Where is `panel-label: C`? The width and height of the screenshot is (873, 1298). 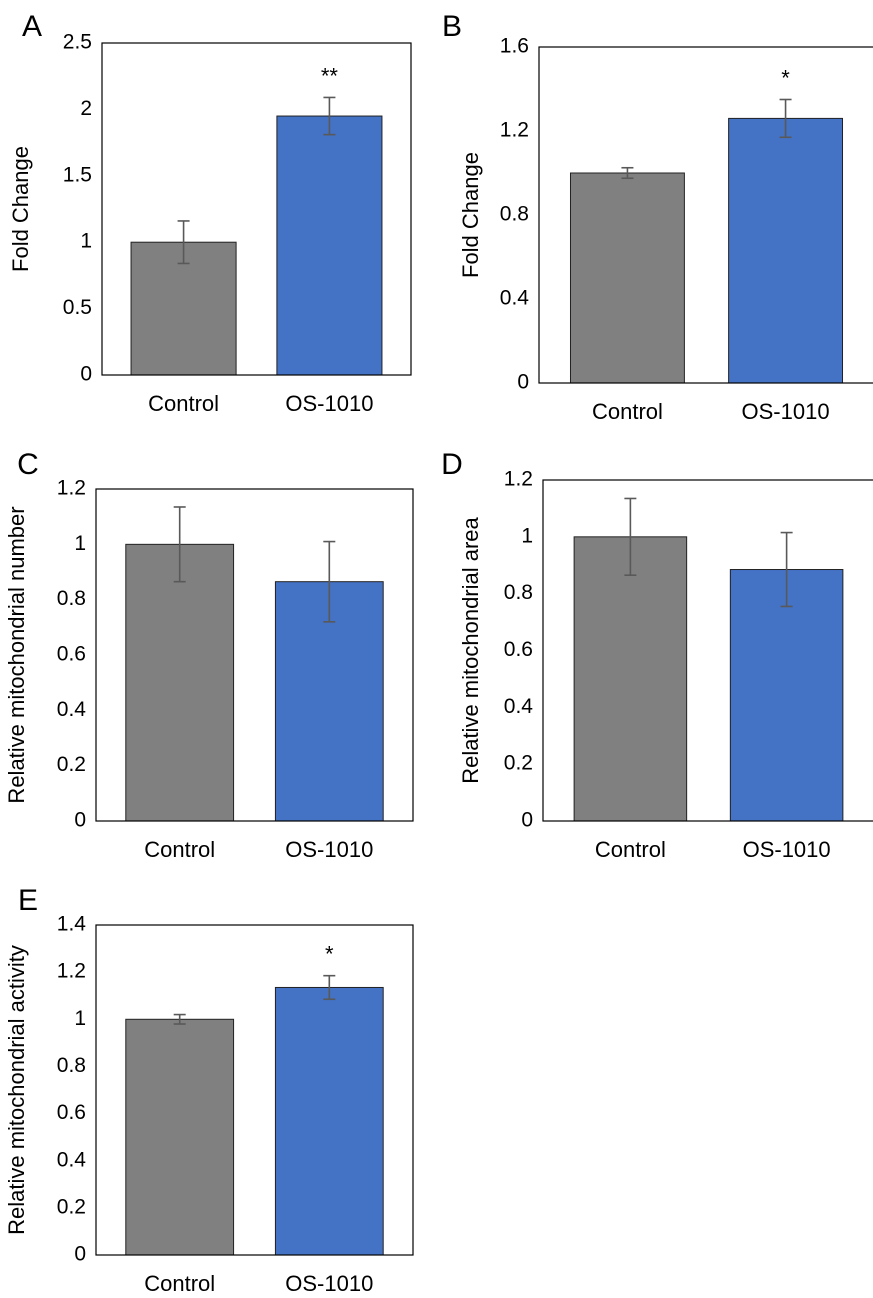
panel-label: C is located at coordinates (28, 464).